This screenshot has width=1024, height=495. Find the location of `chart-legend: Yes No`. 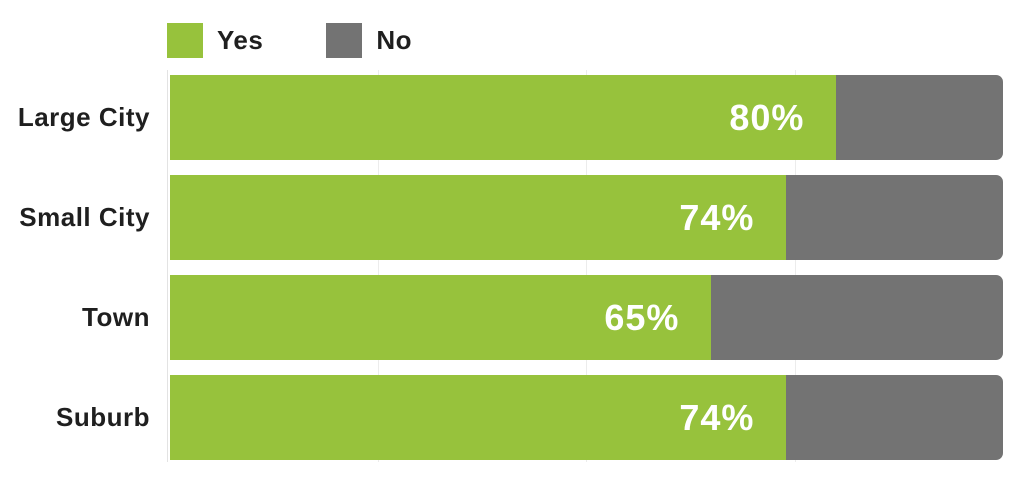

chart-legend: Yes No is located at coordinates (289, 40).